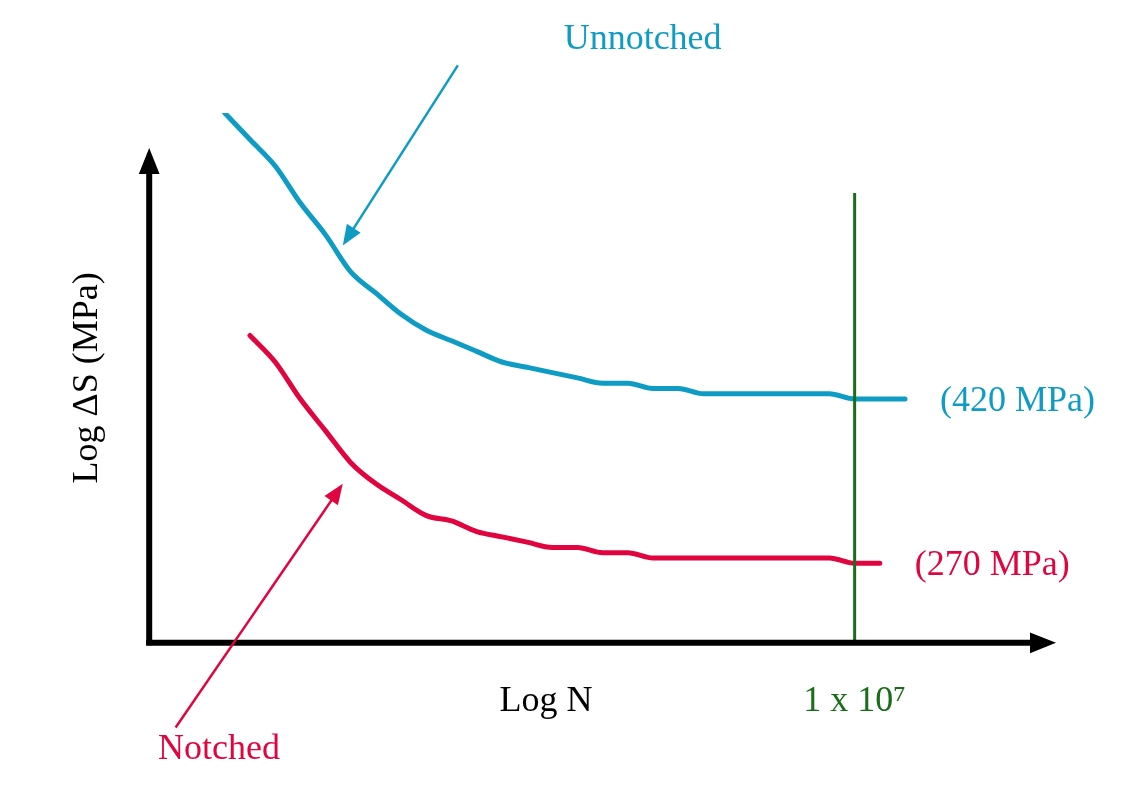 Image resolution: width=1144 pixels, height=798 pixels. I want to click on text: Notched, so click(219, 747).